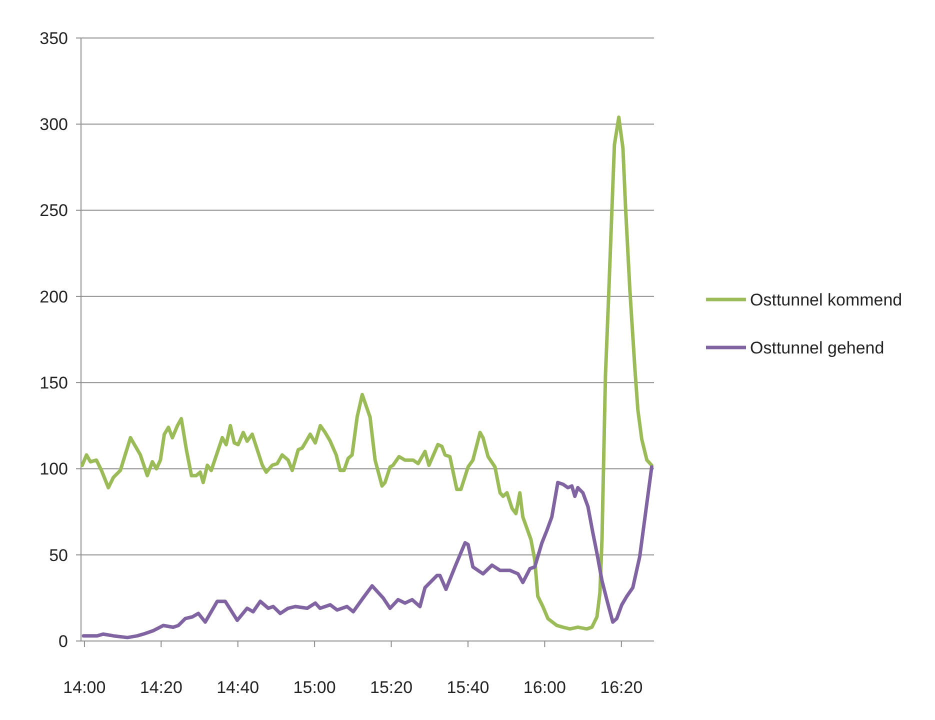 This screenshot has width=935, height=720. I want to click on x-tick-label: 16:00, so click(544, 687).